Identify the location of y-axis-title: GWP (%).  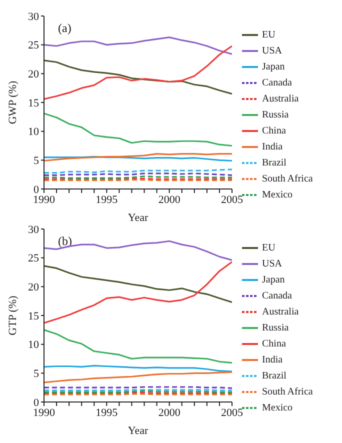
(12, 102).